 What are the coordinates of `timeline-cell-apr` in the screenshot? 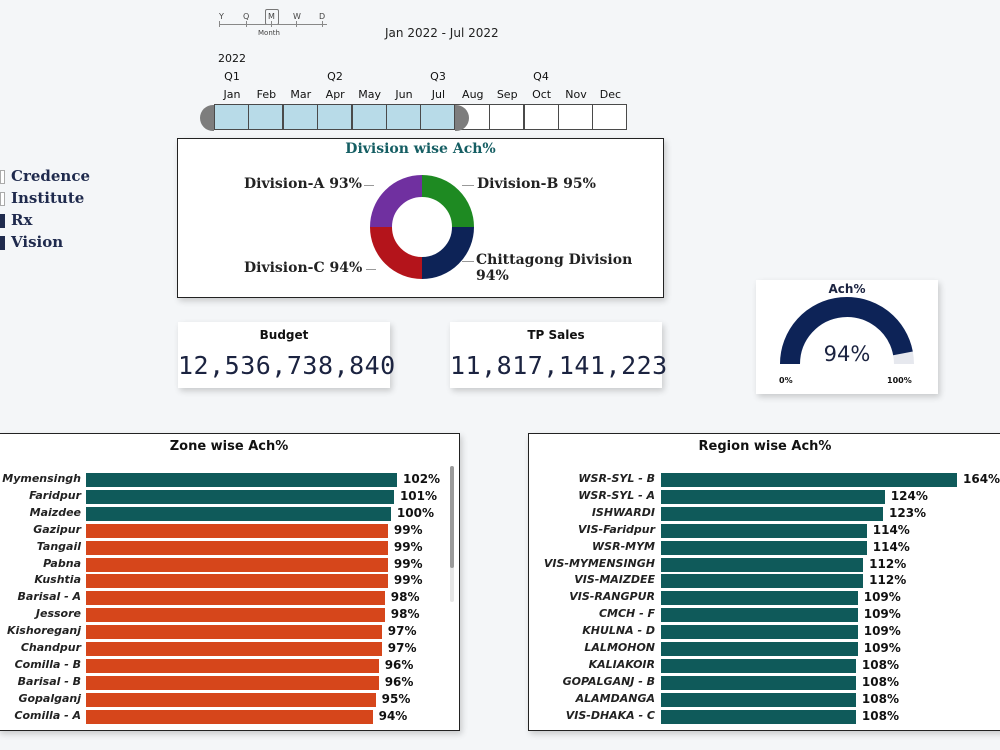 It's located at (335, 117).